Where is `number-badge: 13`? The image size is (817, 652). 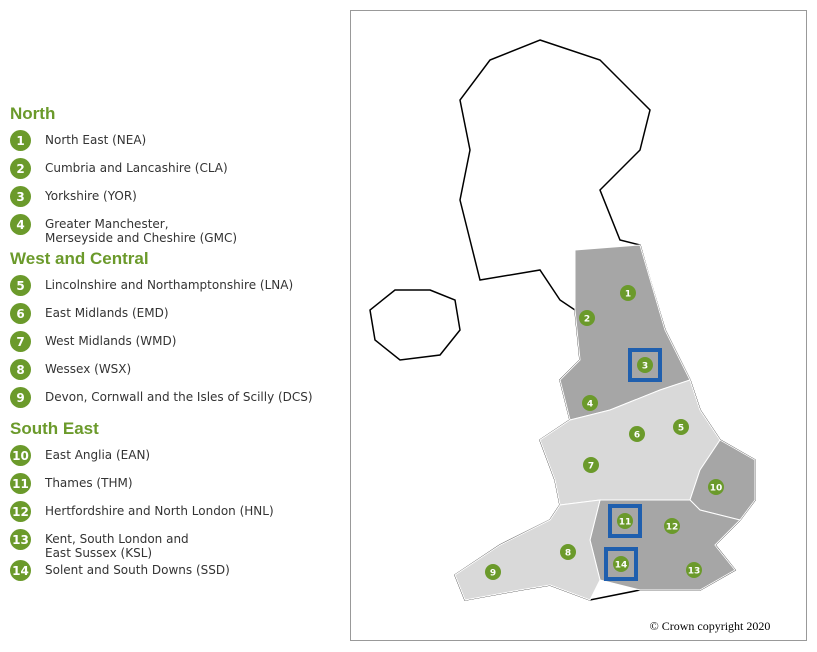
number-badge: 13 is located at coordinates (20, 539).